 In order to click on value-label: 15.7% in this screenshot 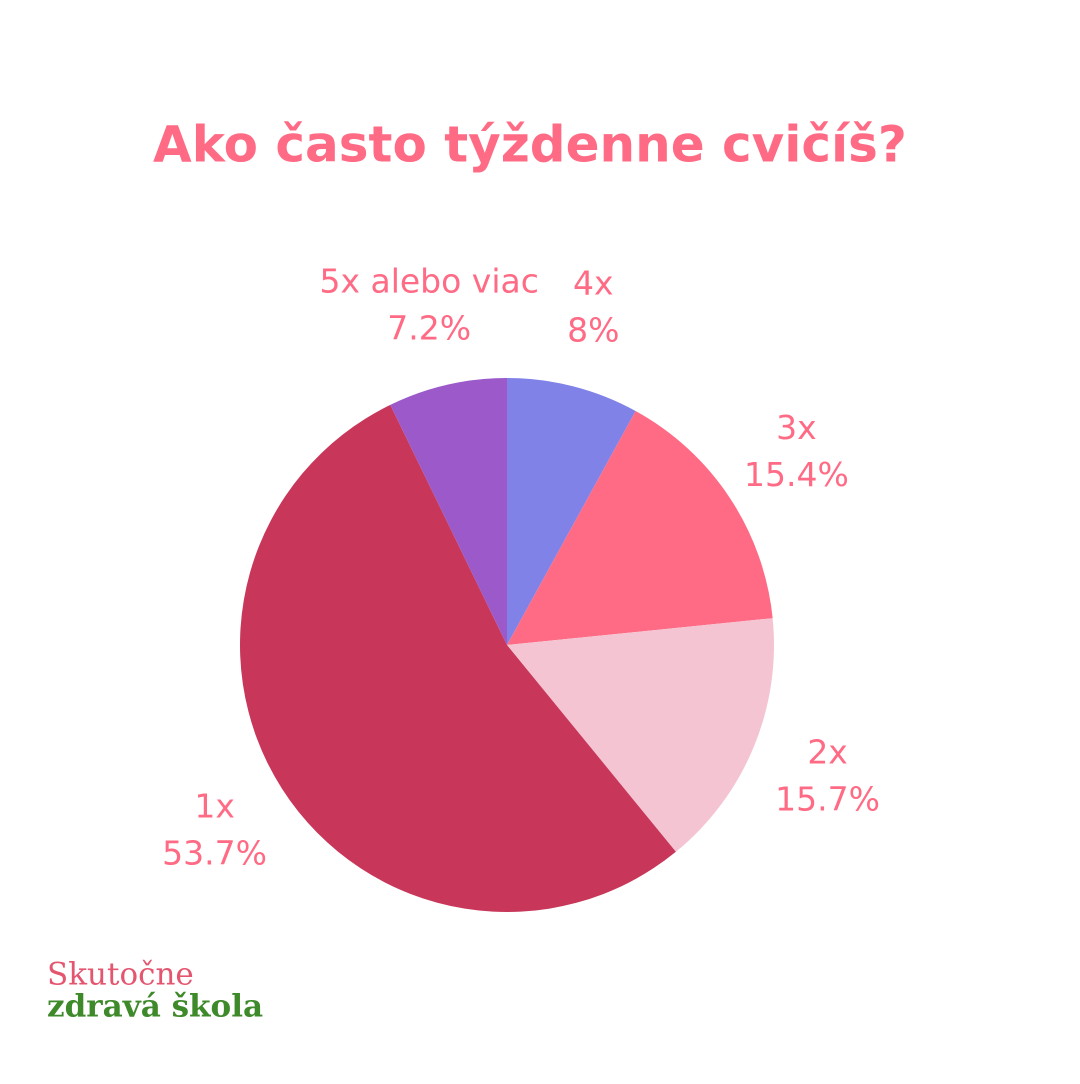, I will do `click(827, 798)`.